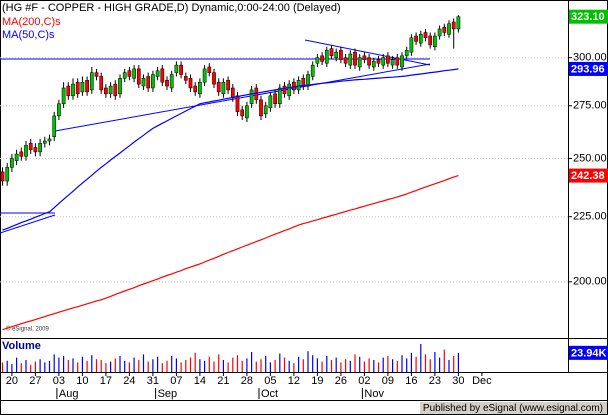 The width and height of the screenshot is (608, 415). I want to click on volume-label: Volume, so click(21, 346).